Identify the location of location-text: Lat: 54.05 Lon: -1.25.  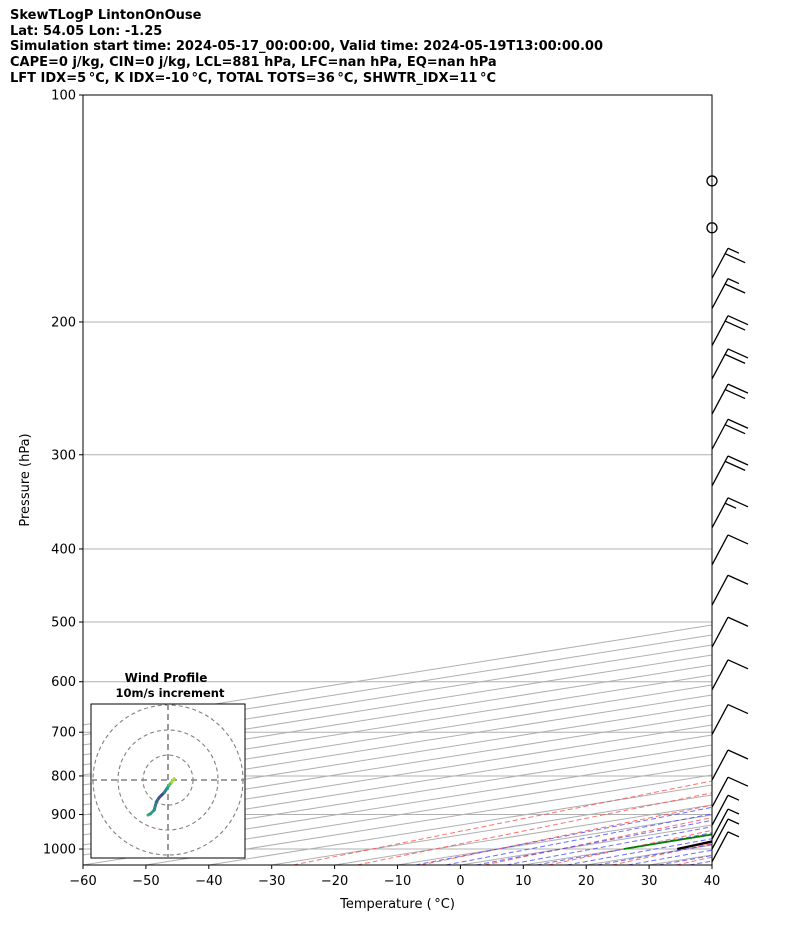
(86, 31).